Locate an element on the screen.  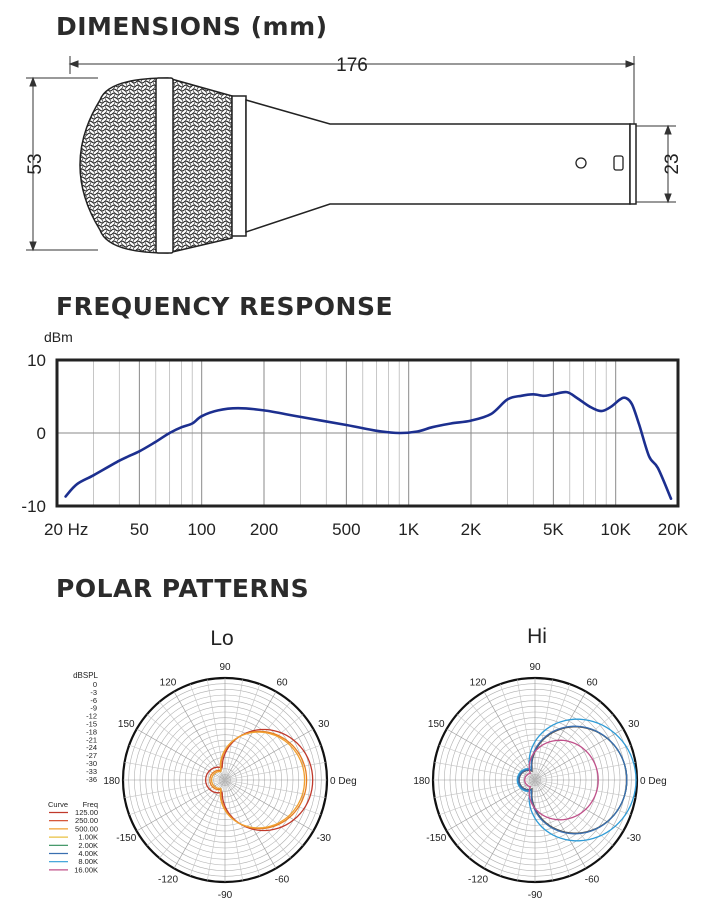
legend-freq-value: 16.00K is located at coordinates (86, 869).